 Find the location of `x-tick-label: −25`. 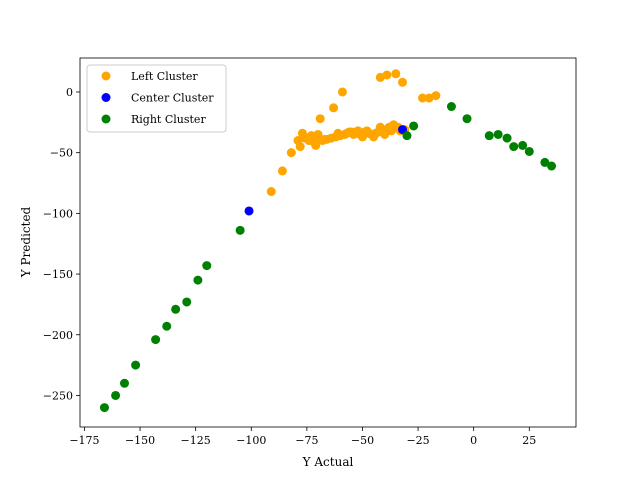

x-tick-label: −25 is located at coordinates (417, 440).